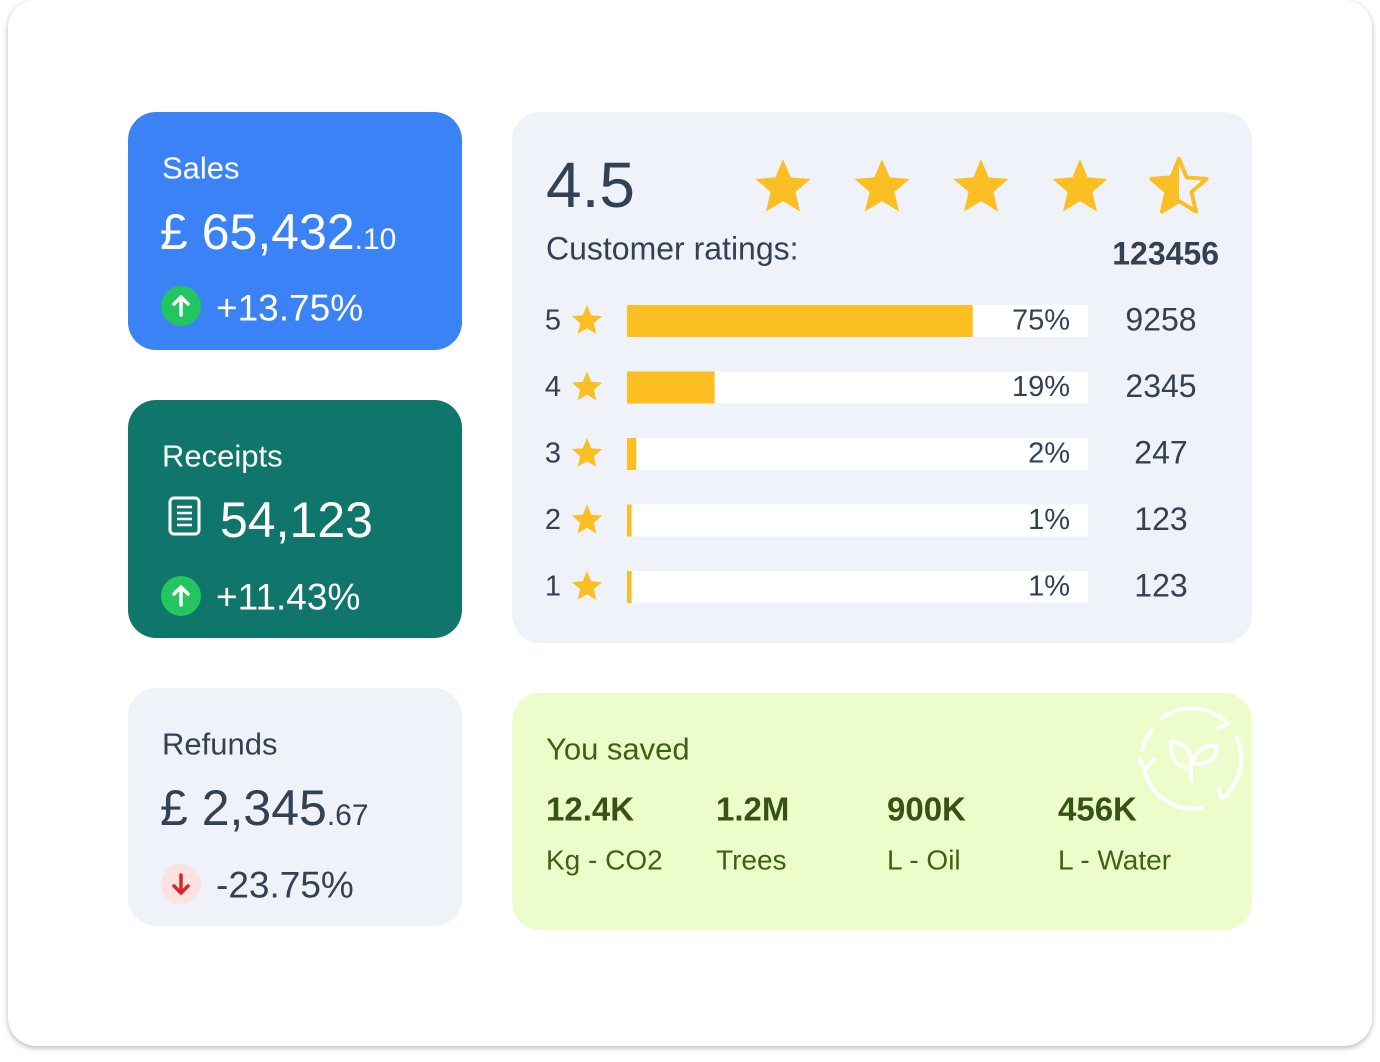 The height and width of the screenshot is (1062, 1380). What do you see at coordinates (882, 811) in the screenshot?
I see `savings-card: You saved` at bounding box center [882, 811].